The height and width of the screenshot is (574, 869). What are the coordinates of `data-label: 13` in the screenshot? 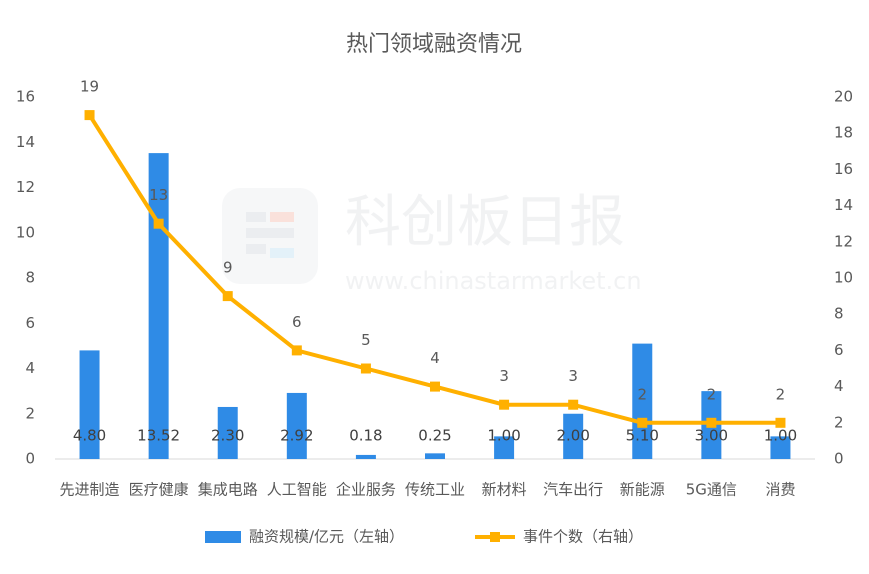 It's located at (158, 195).